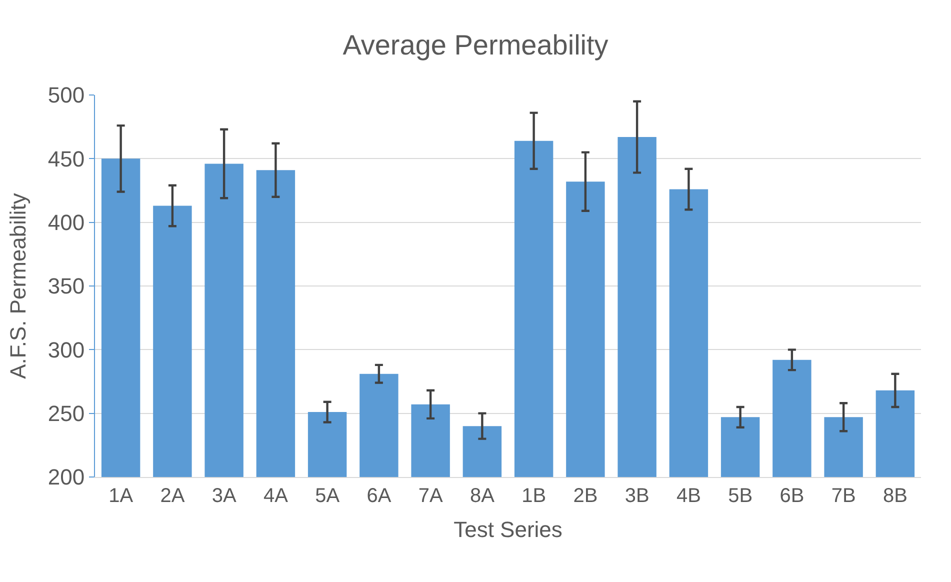 The image size is (951, 582). Describe the element at coordinates (688, 496) in the screenshot. I see `x-tick-label: 4B` at that location.